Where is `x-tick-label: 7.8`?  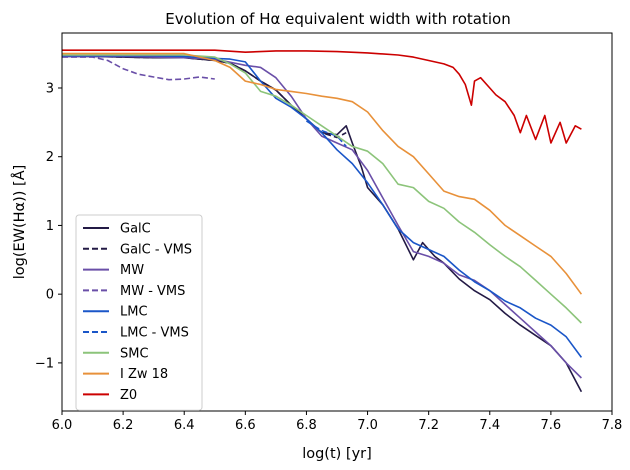
x-tick-label: 7.8 is located at coordinates (612, 425).